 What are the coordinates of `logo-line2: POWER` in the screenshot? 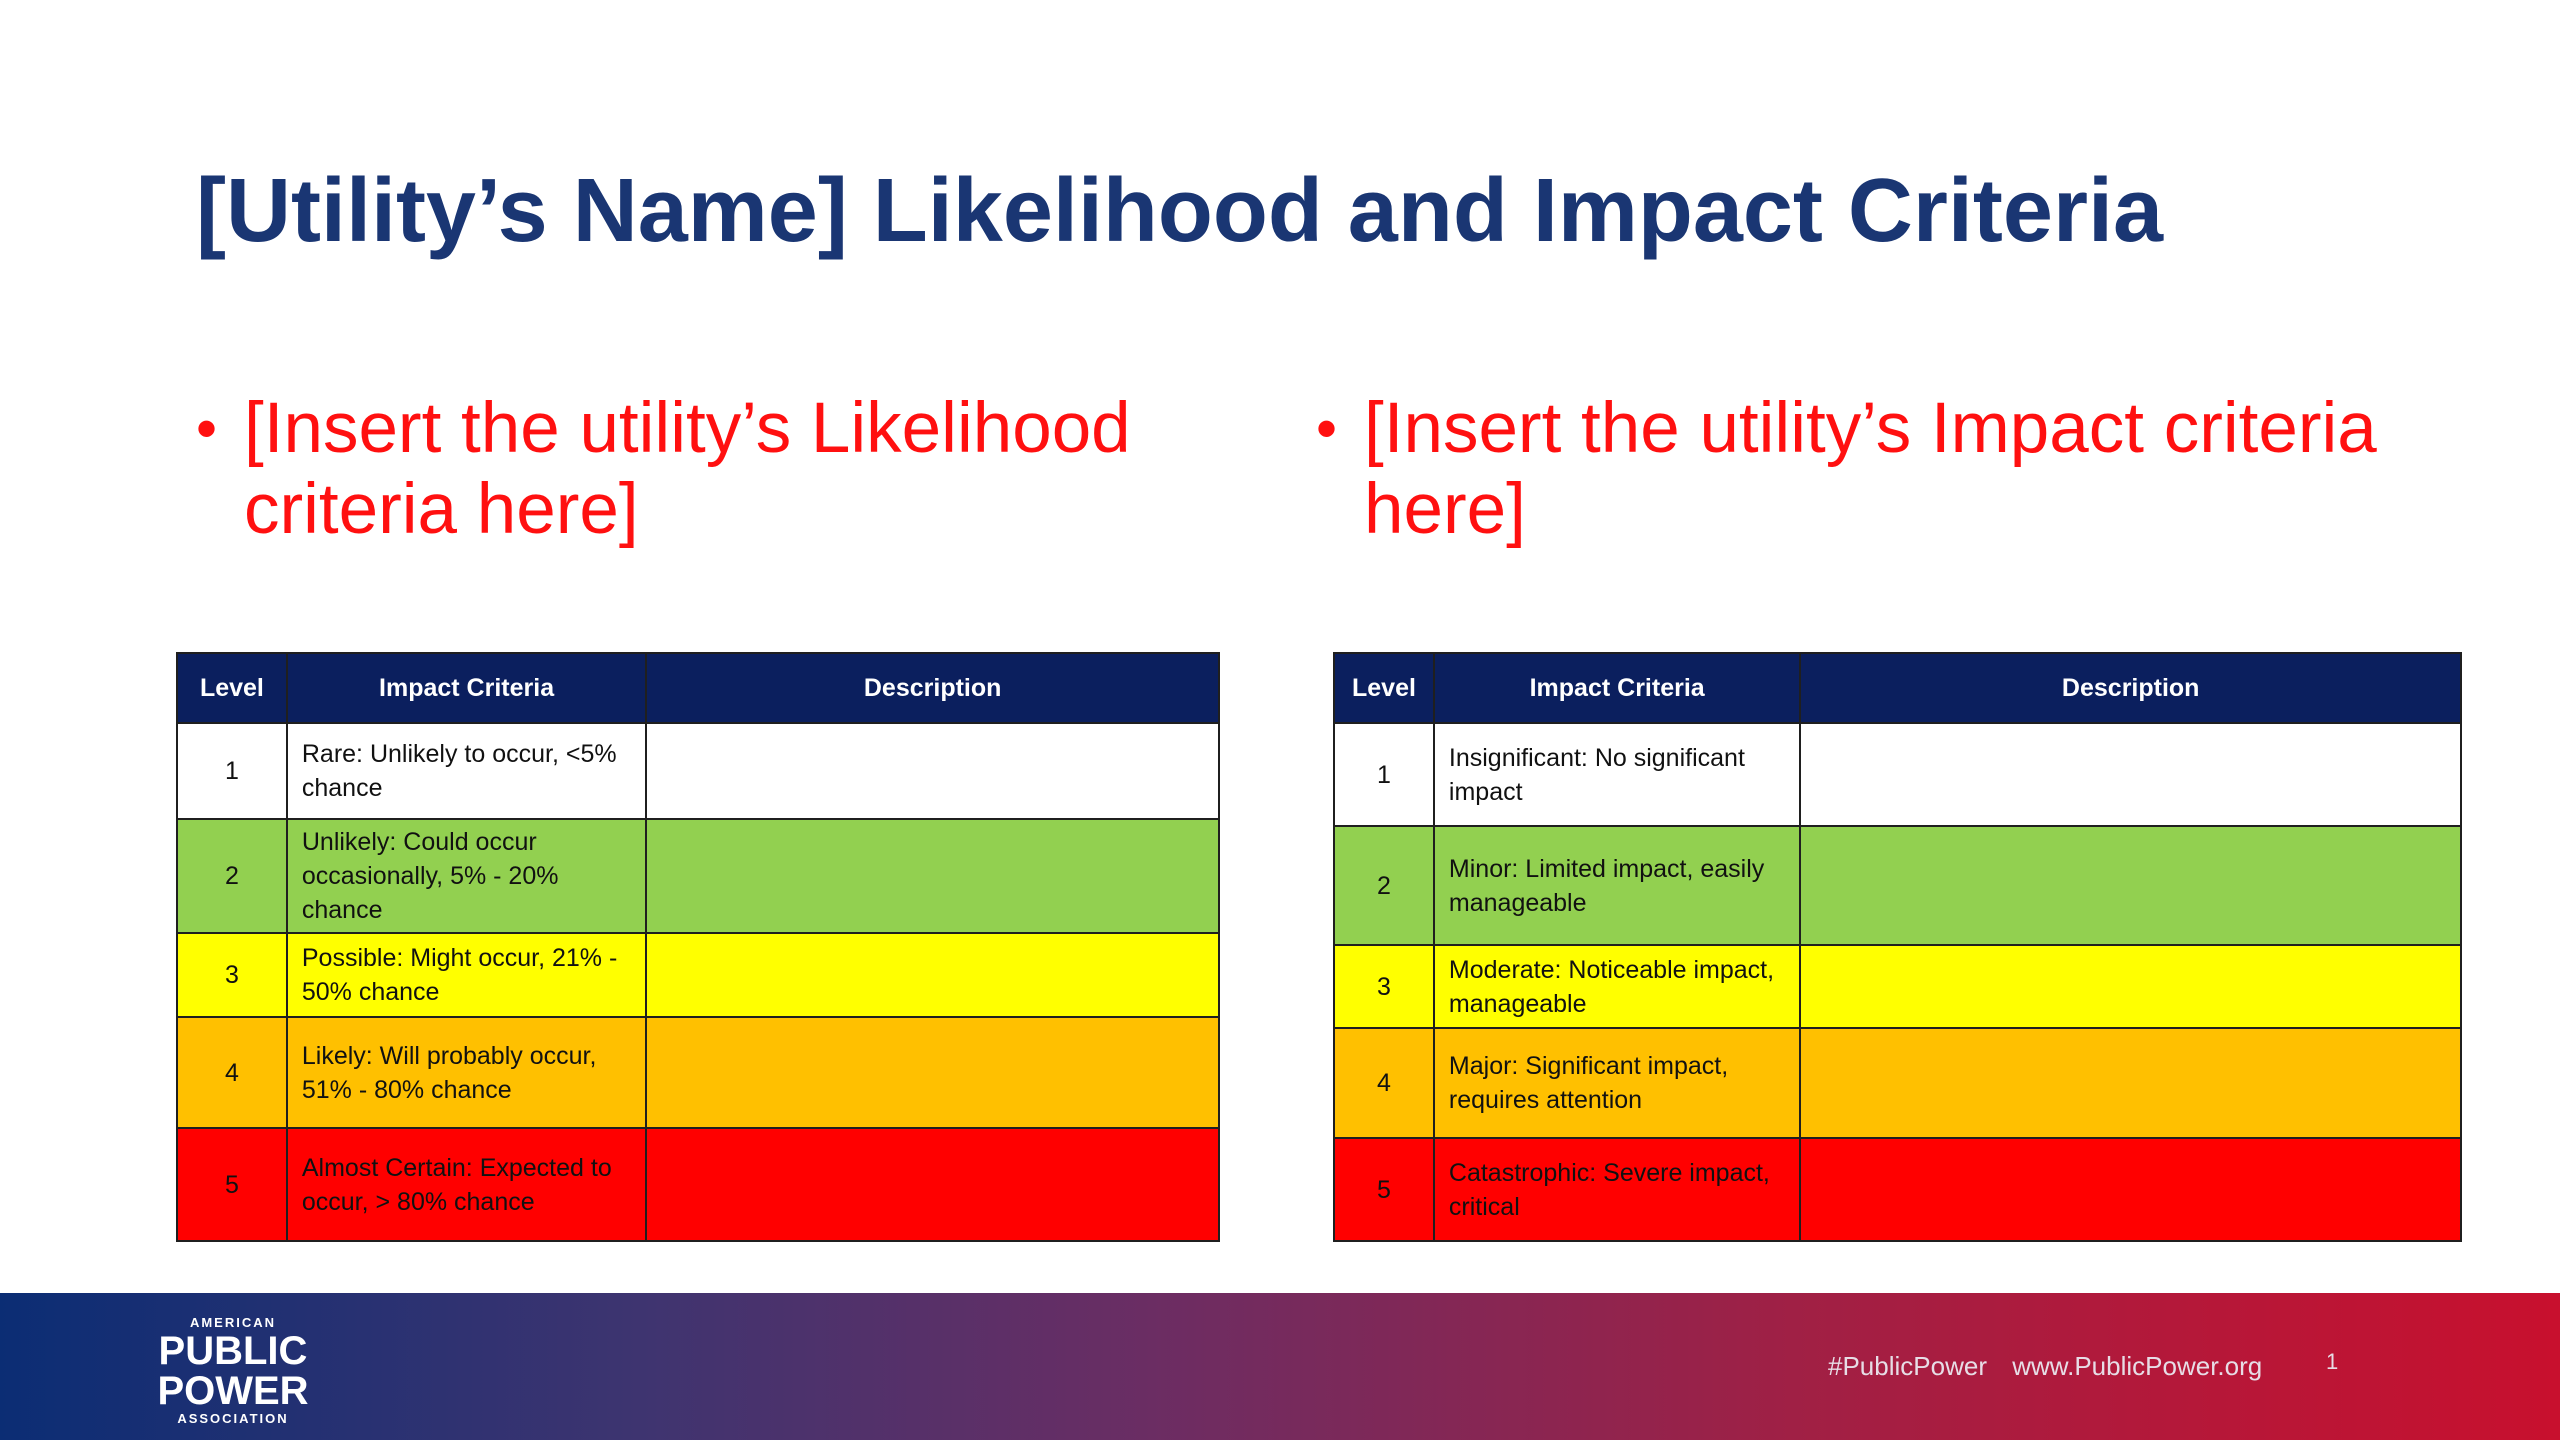 It's located at (233, 1391).